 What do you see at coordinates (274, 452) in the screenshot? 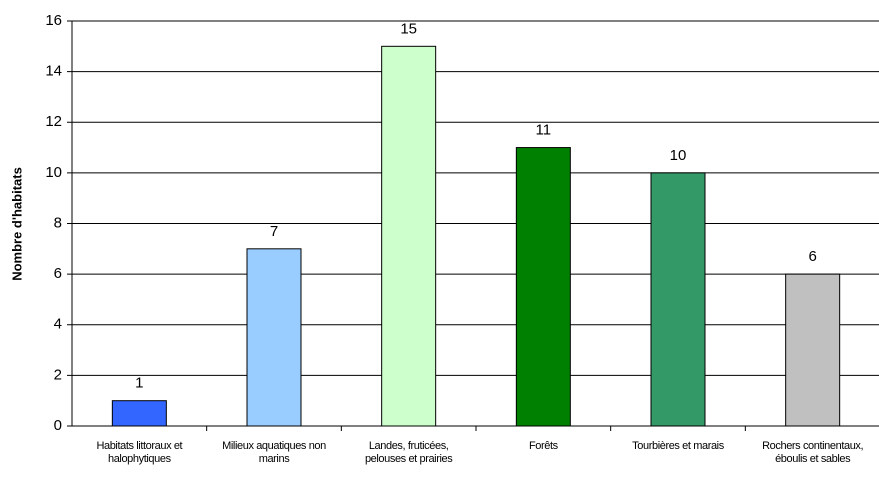
I see `x-tick-label: Milieux aquatiques non marins` at bounding box center [274, 452].